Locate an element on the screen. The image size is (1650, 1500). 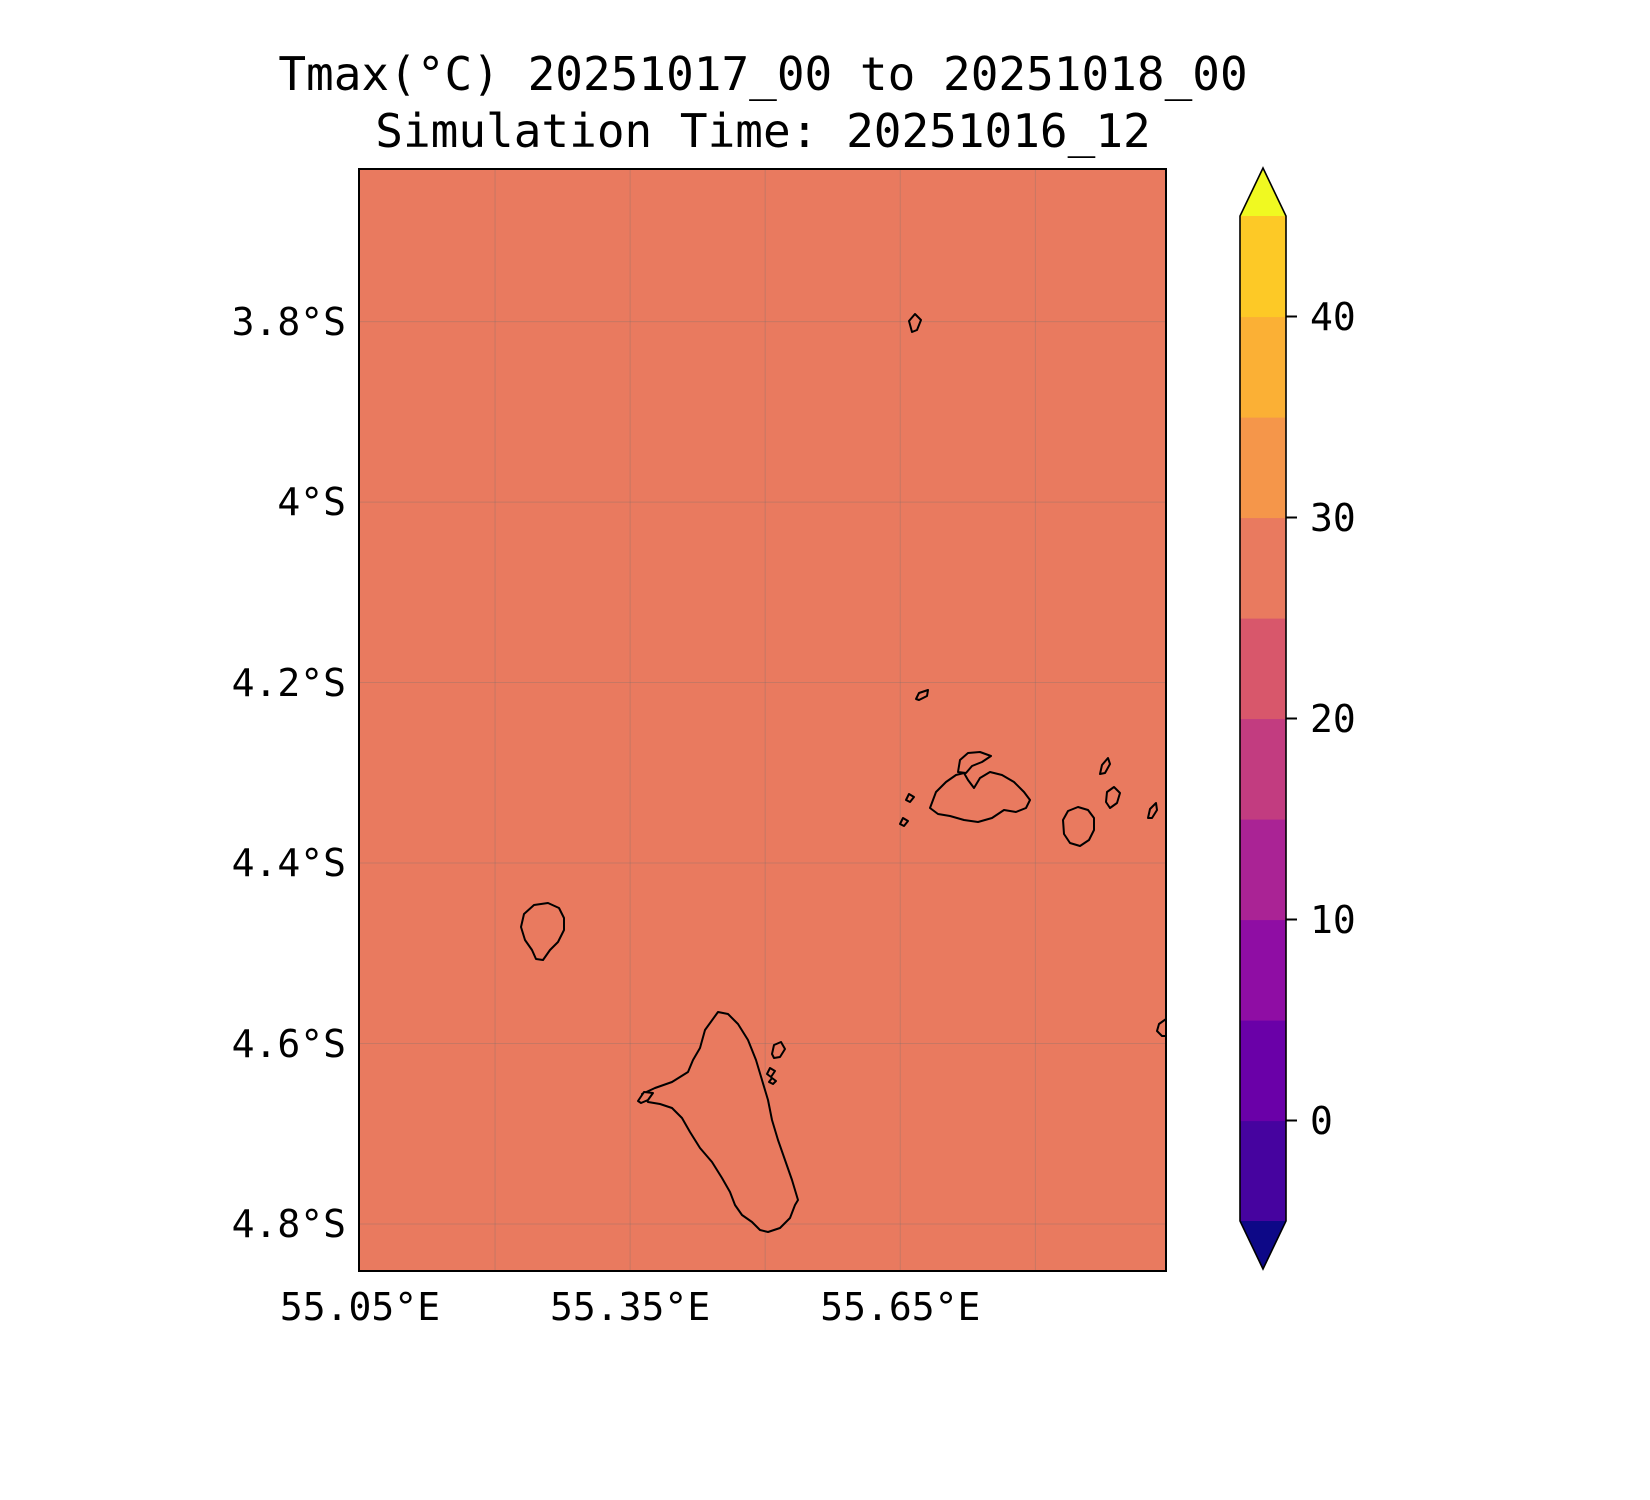
island-sister-islands is located at coordinates (1105, 766).